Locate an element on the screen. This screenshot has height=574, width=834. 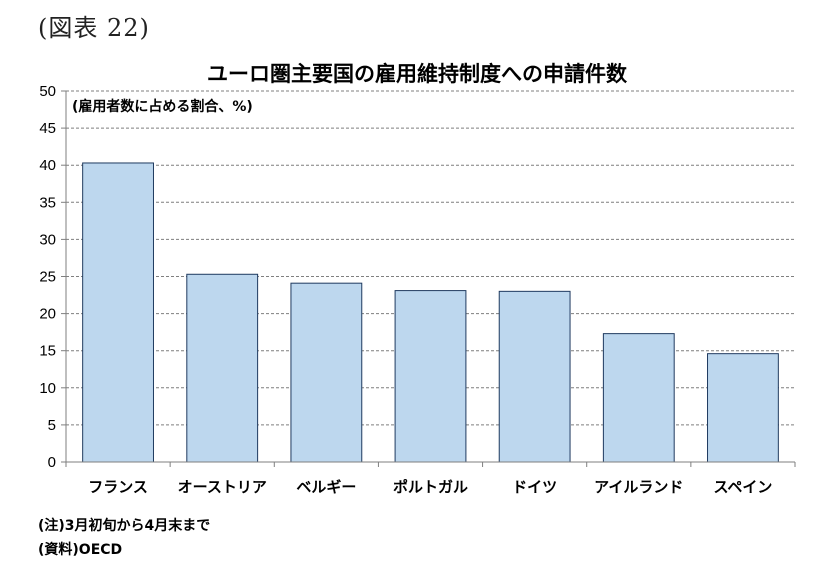
y-tick-labels: 0 5 10 15 20 25 30 35 40 45 50 is located at coordinates (47, 277).